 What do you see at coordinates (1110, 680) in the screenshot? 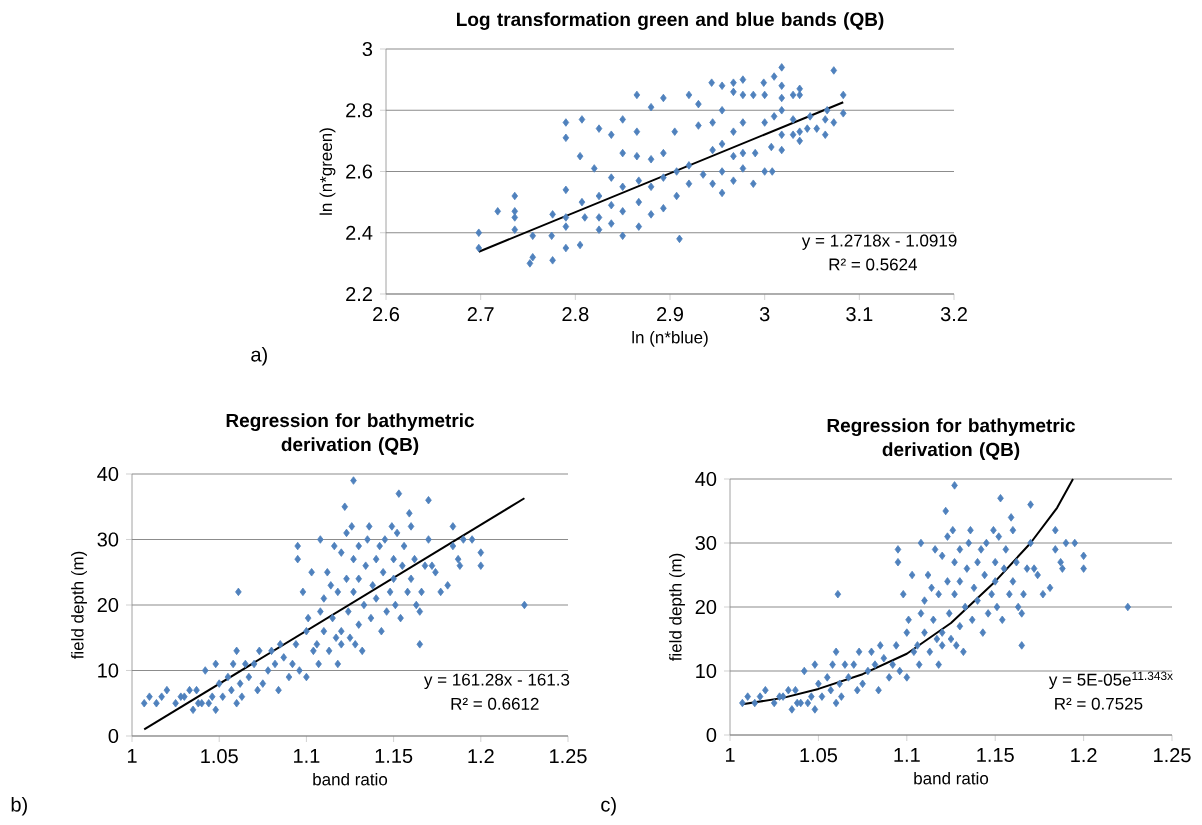
I see `annotation: y = 5E-05e$^{11.343x}$` at bounding box center [1110, 680].